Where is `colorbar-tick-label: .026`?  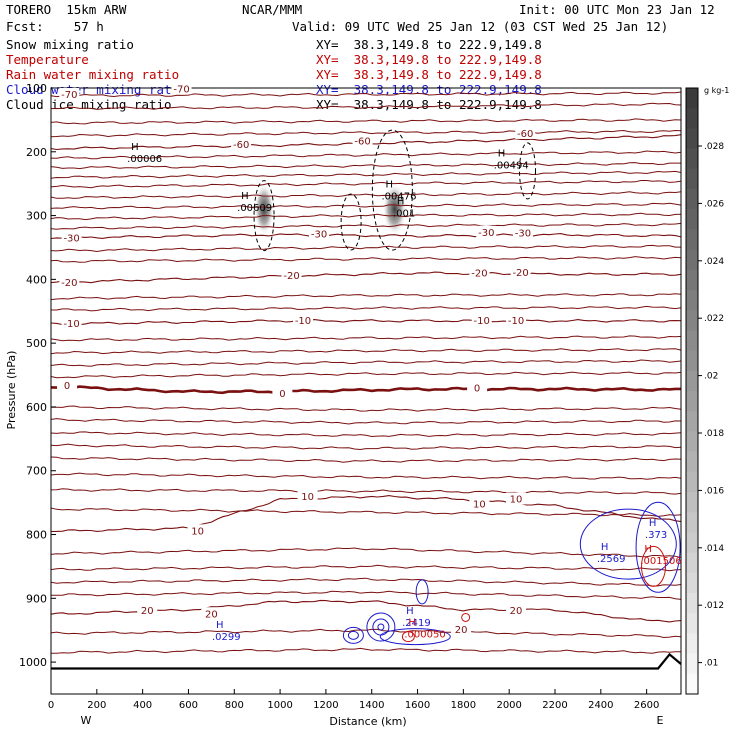 colorbar-tick-label: .026 is located at coordinates (714, 204).